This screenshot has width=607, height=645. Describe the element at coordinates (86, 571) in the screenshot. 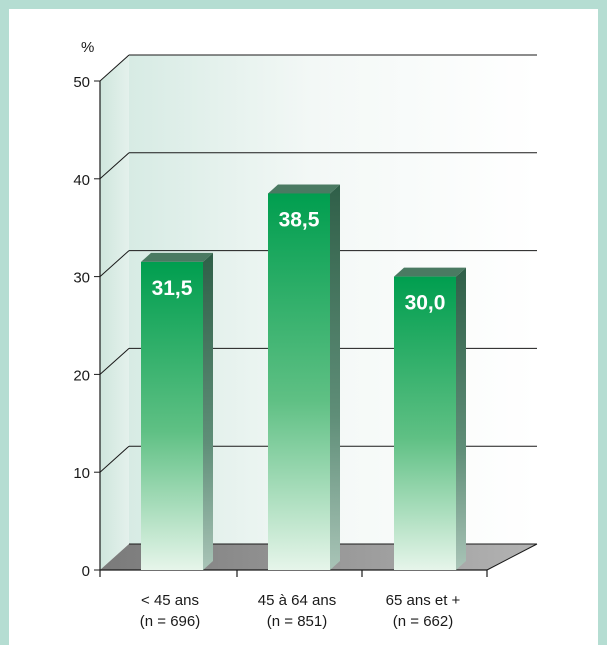

I see `y-tick-label: 0` at that location.